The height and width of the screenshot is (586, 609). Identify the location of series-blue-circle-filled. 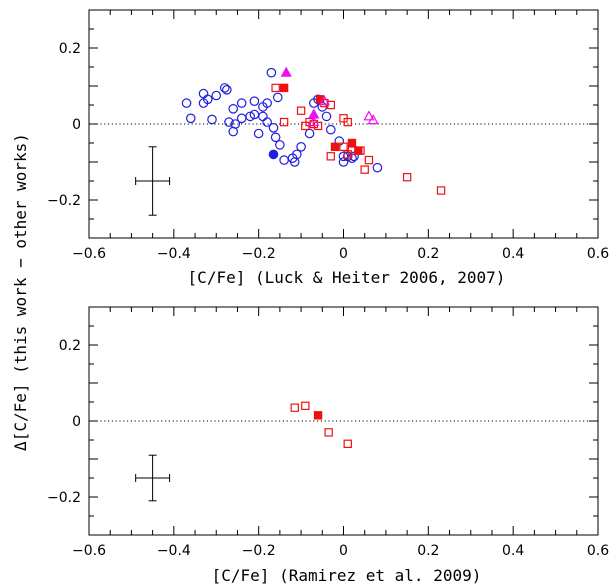
(273, 154).